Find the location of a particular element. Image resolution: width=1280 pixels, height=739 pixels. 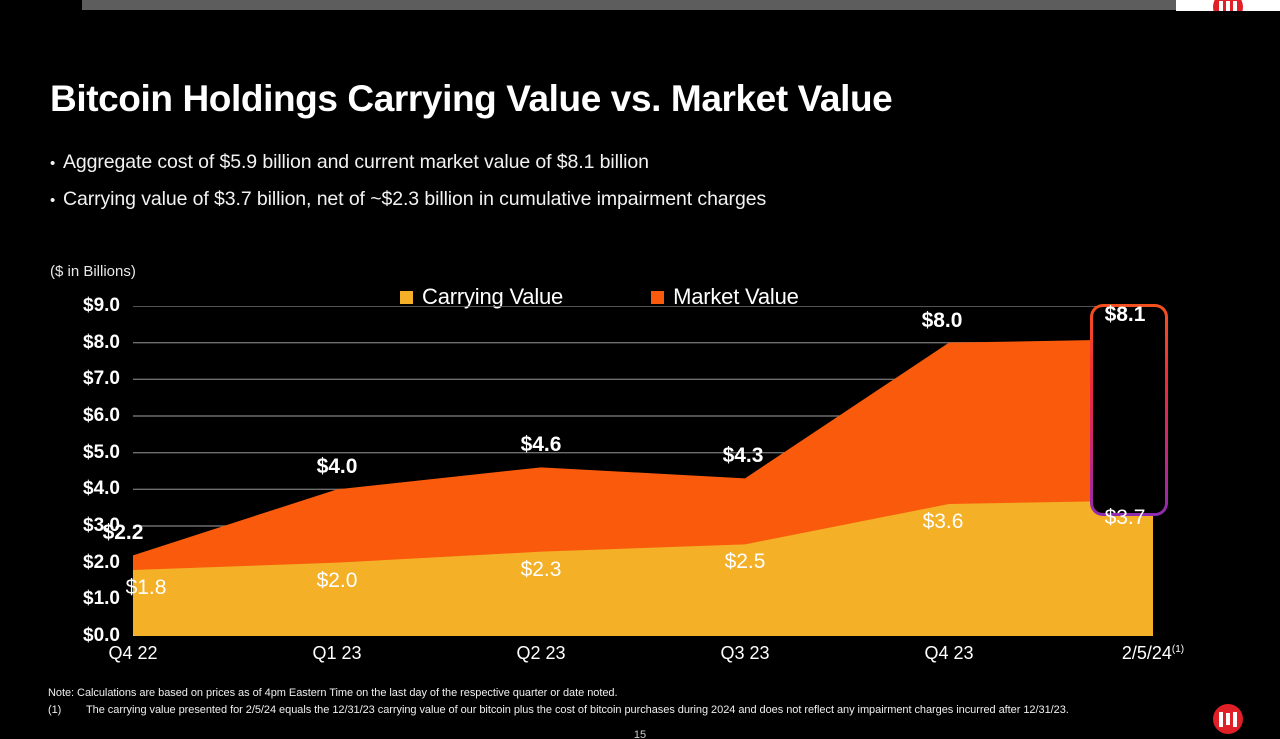

y-axis-tick-label: $9.0 is located at coordinates (101, 305).